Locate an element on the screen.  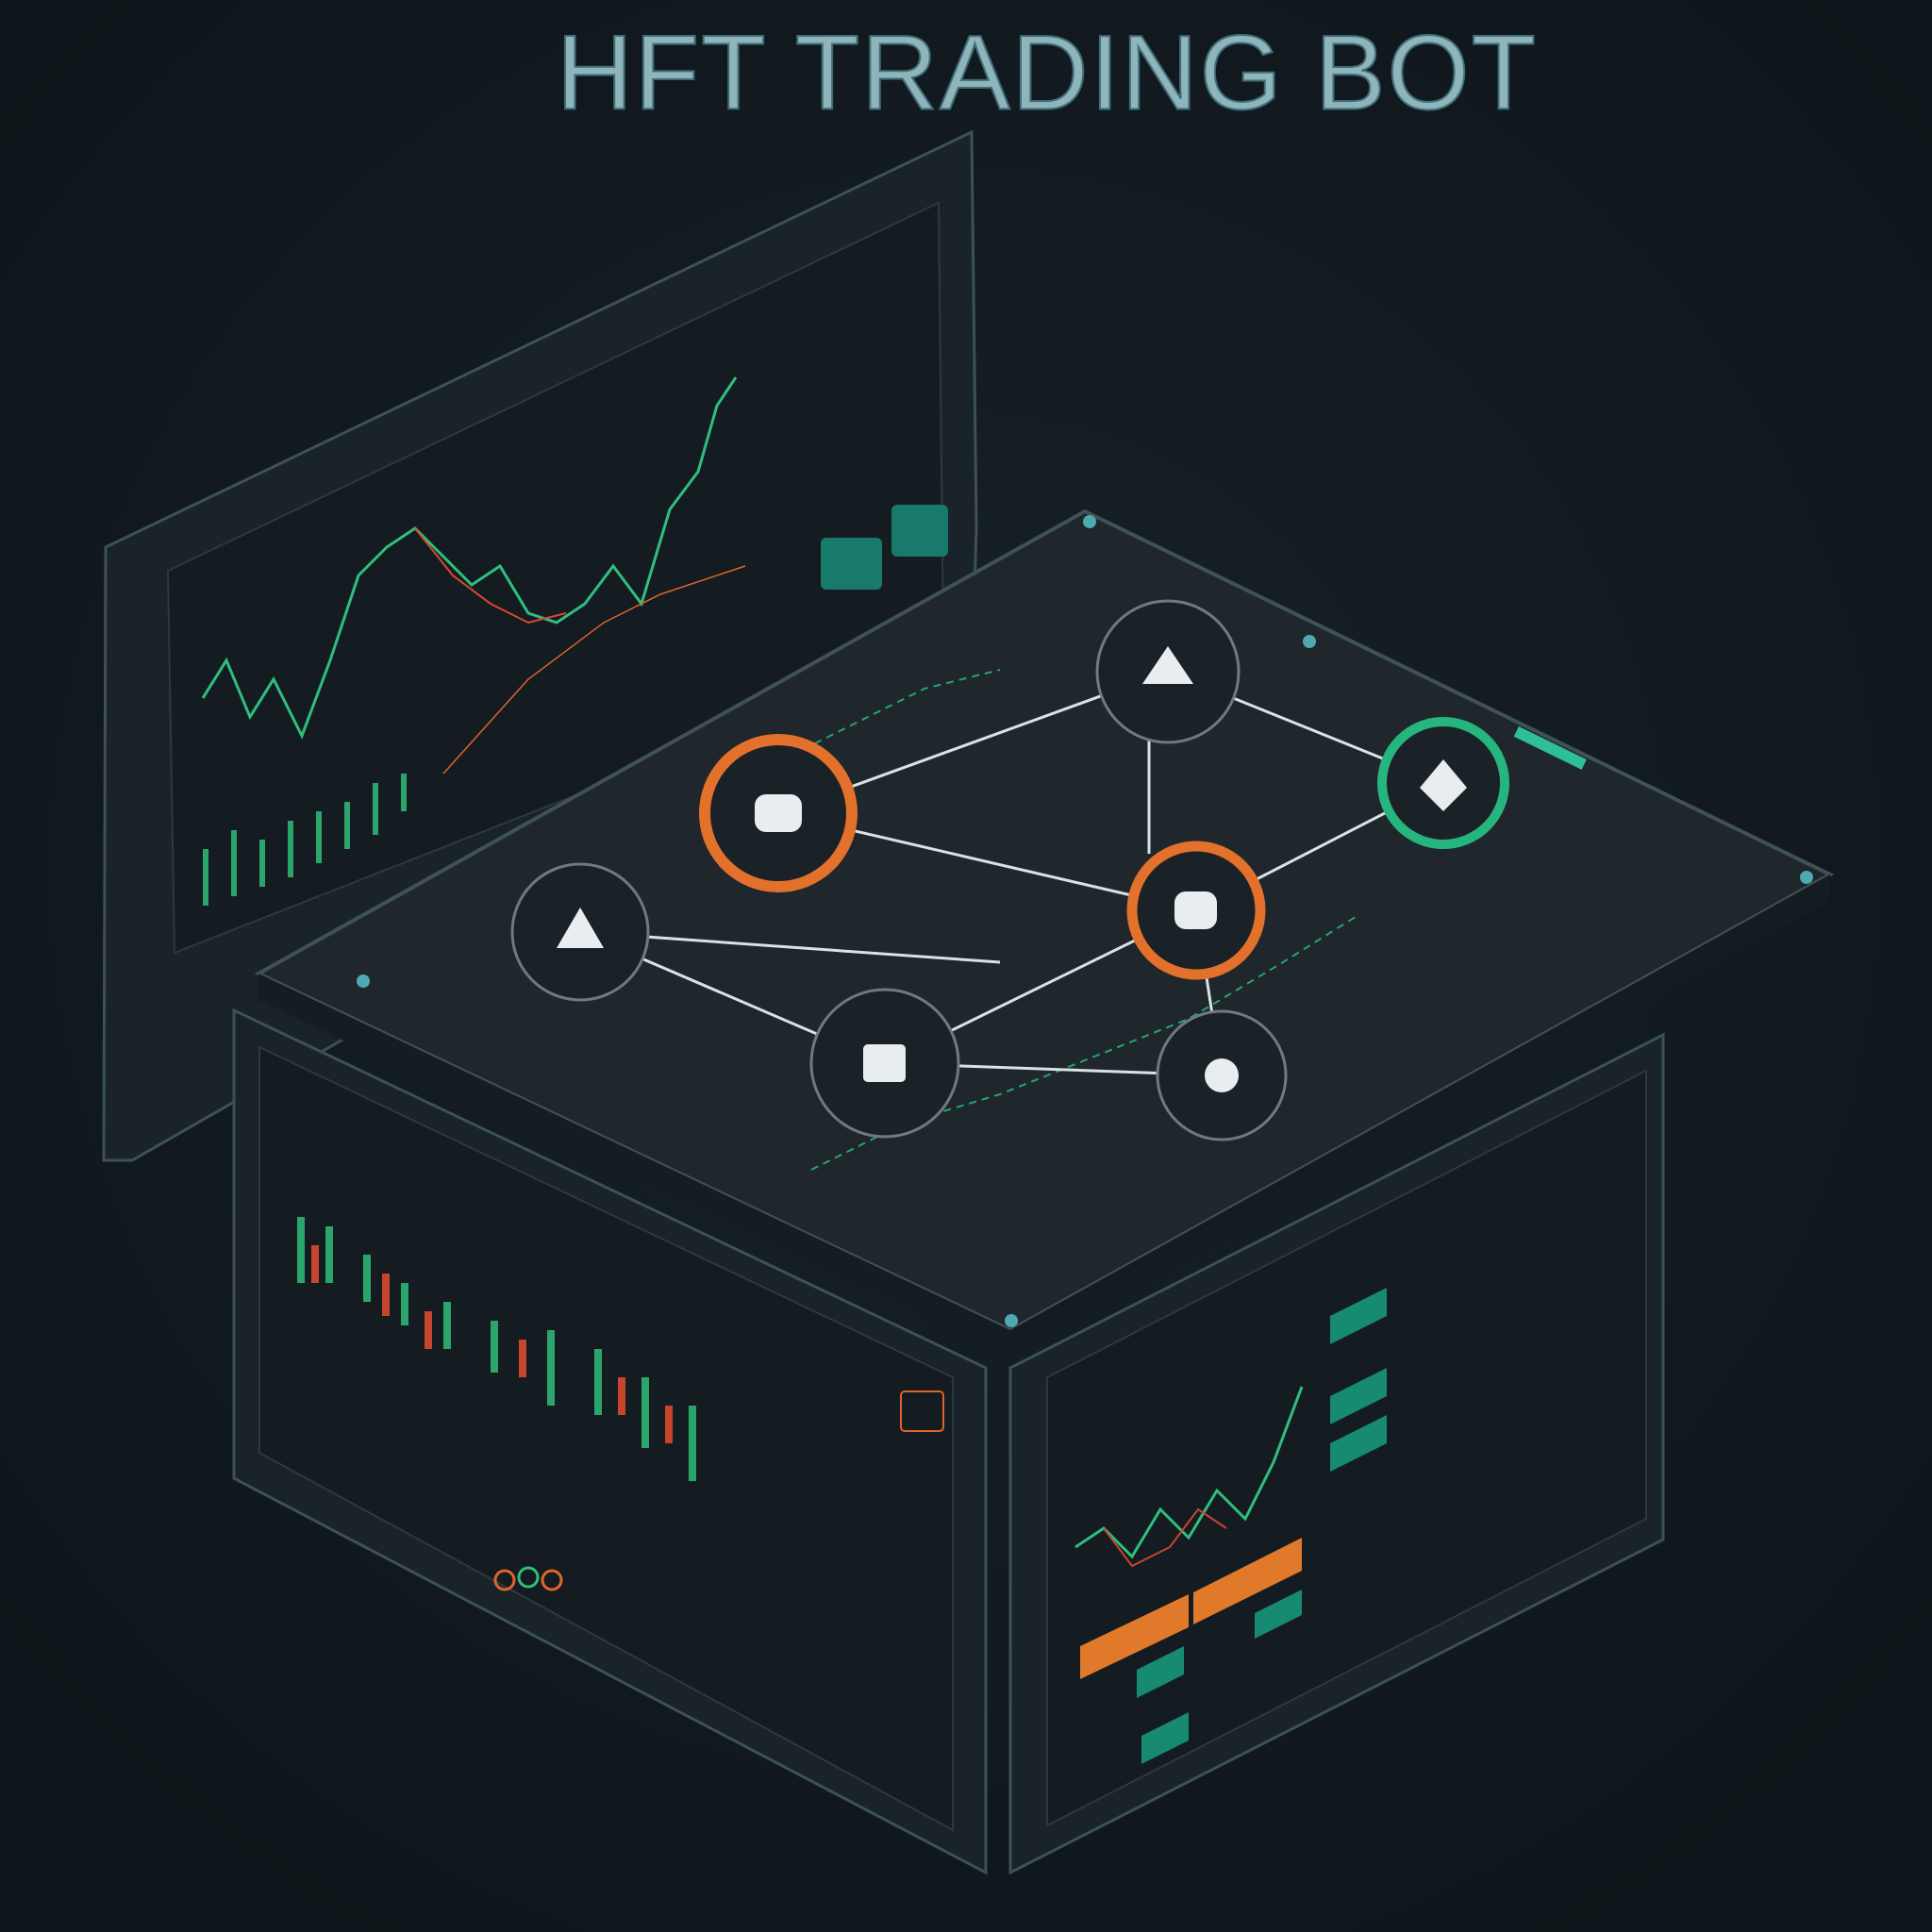
front-right-panel is located at coordinates (1336, 1454).